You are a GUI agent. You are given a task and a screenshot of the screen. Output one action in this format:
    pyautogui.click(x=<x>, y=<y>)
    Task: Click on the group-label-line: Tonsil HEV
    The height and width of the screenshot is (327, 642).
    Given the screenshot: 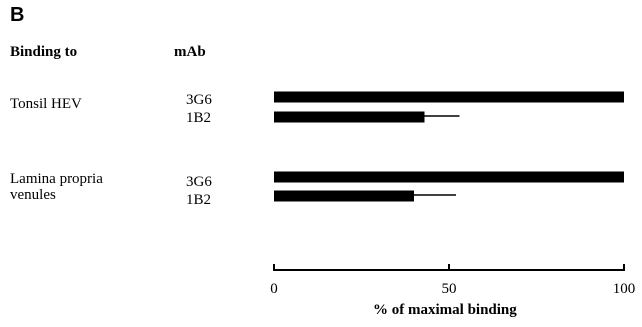 What is the action you would take?
    pyautogui.click(x=46, y=104)
    